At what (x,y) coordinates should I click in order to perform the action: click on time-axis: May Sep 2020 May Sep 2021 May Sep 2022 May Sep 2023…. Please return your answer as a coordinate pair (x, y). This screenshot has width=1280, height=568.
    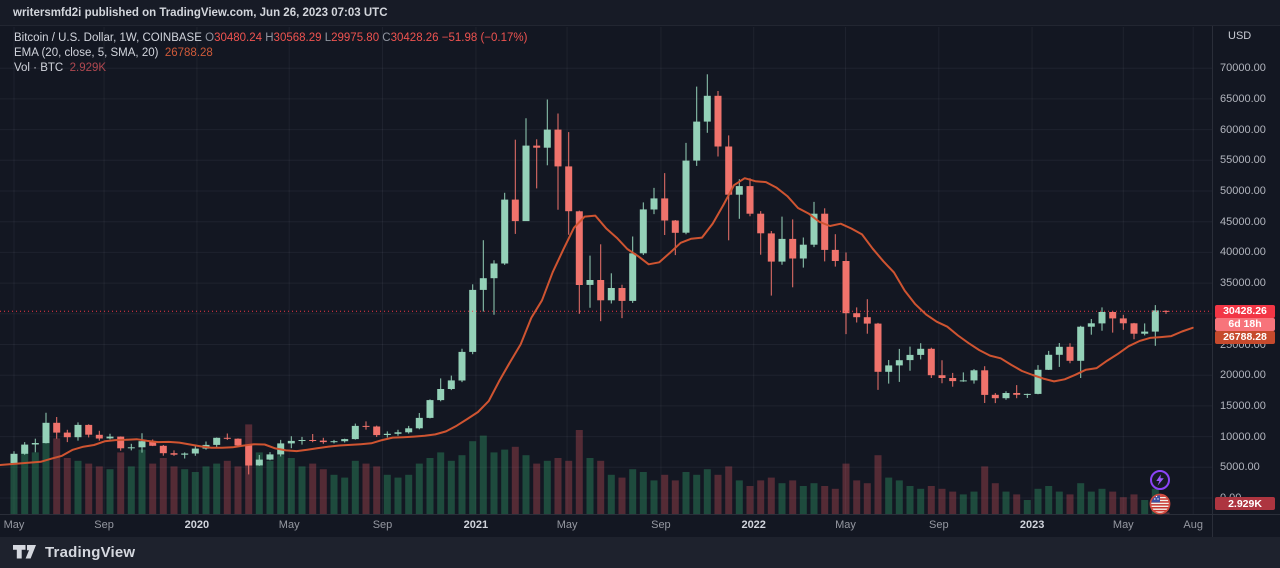
    Looking at the image, I should click on (640, 526).